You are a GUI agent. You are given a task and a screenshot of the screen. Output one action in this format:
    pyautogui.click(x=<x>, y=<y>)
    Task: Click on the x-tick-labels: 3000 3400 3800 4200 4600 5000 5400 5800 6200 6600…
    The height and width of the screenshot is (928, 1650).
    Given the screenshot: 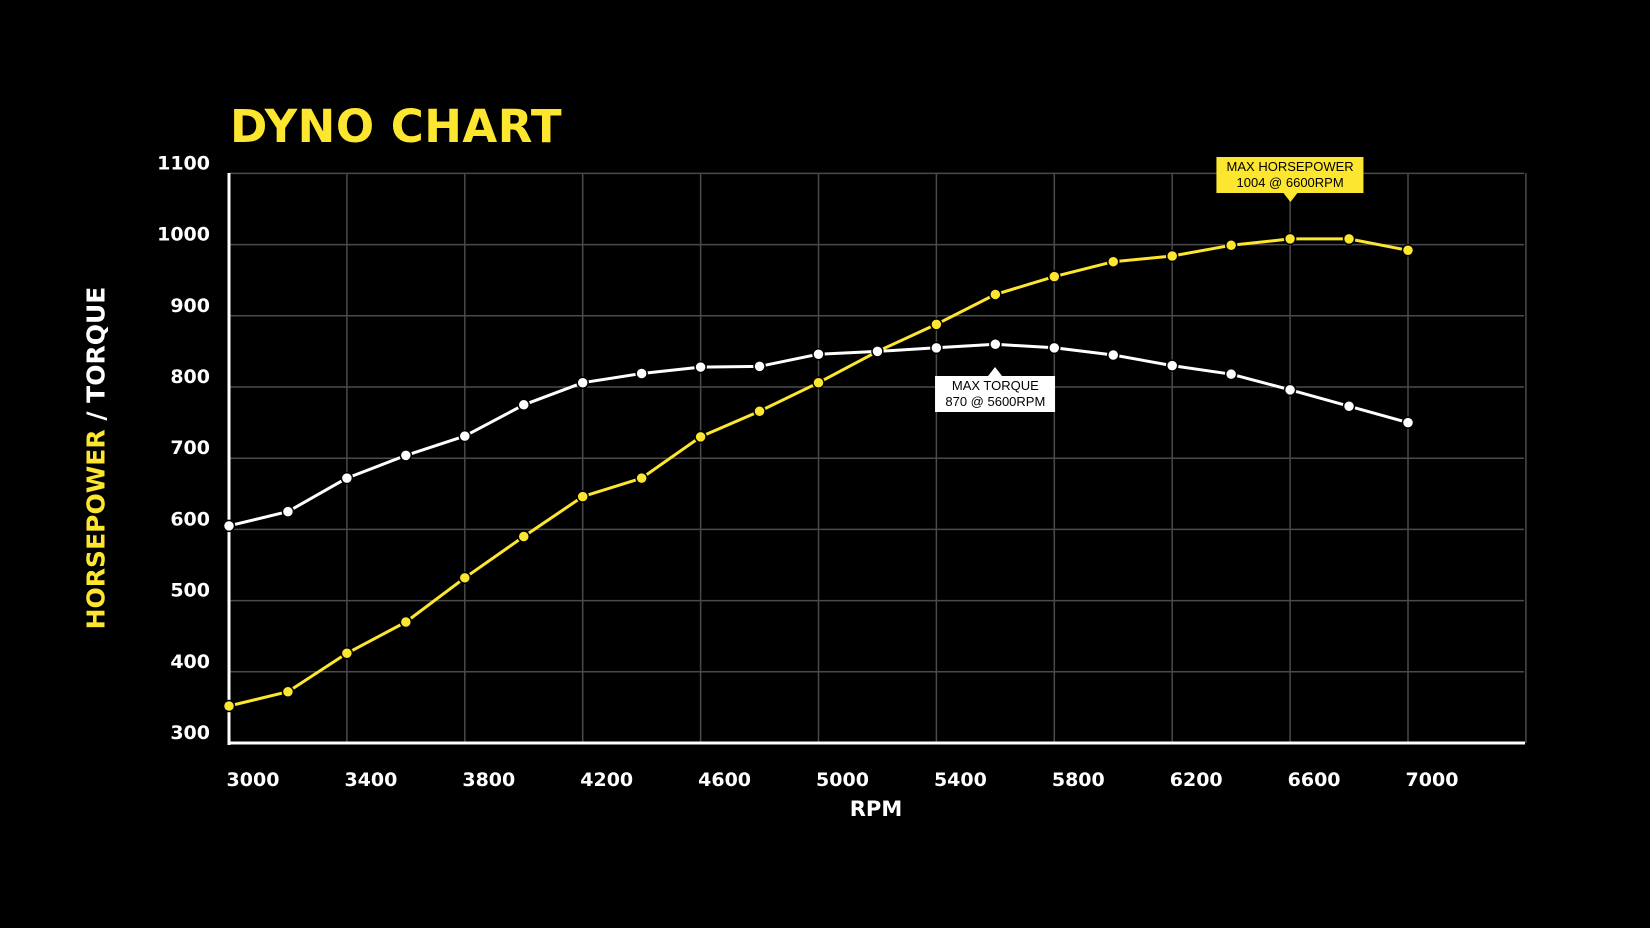 What is the action you would take?
    pyautogui.click(x=843, y=780)
    